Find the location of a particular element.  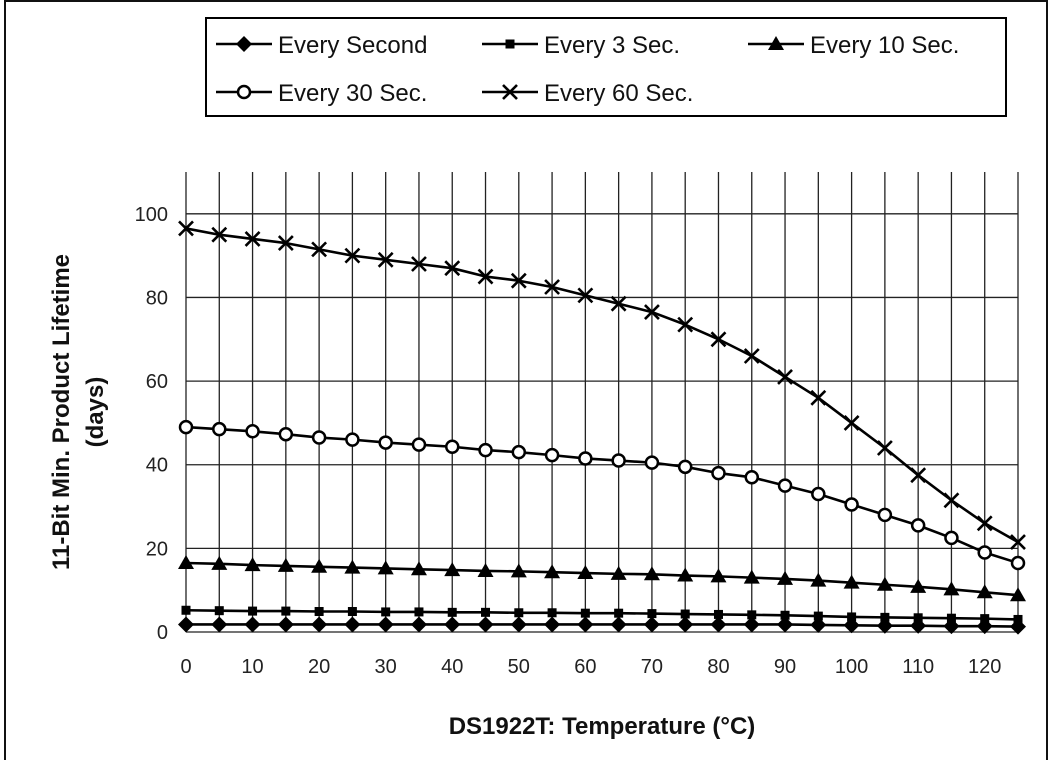

y-axis-title: 11-Bit Min. Product Lifetime is located at coordinates (61, 412).